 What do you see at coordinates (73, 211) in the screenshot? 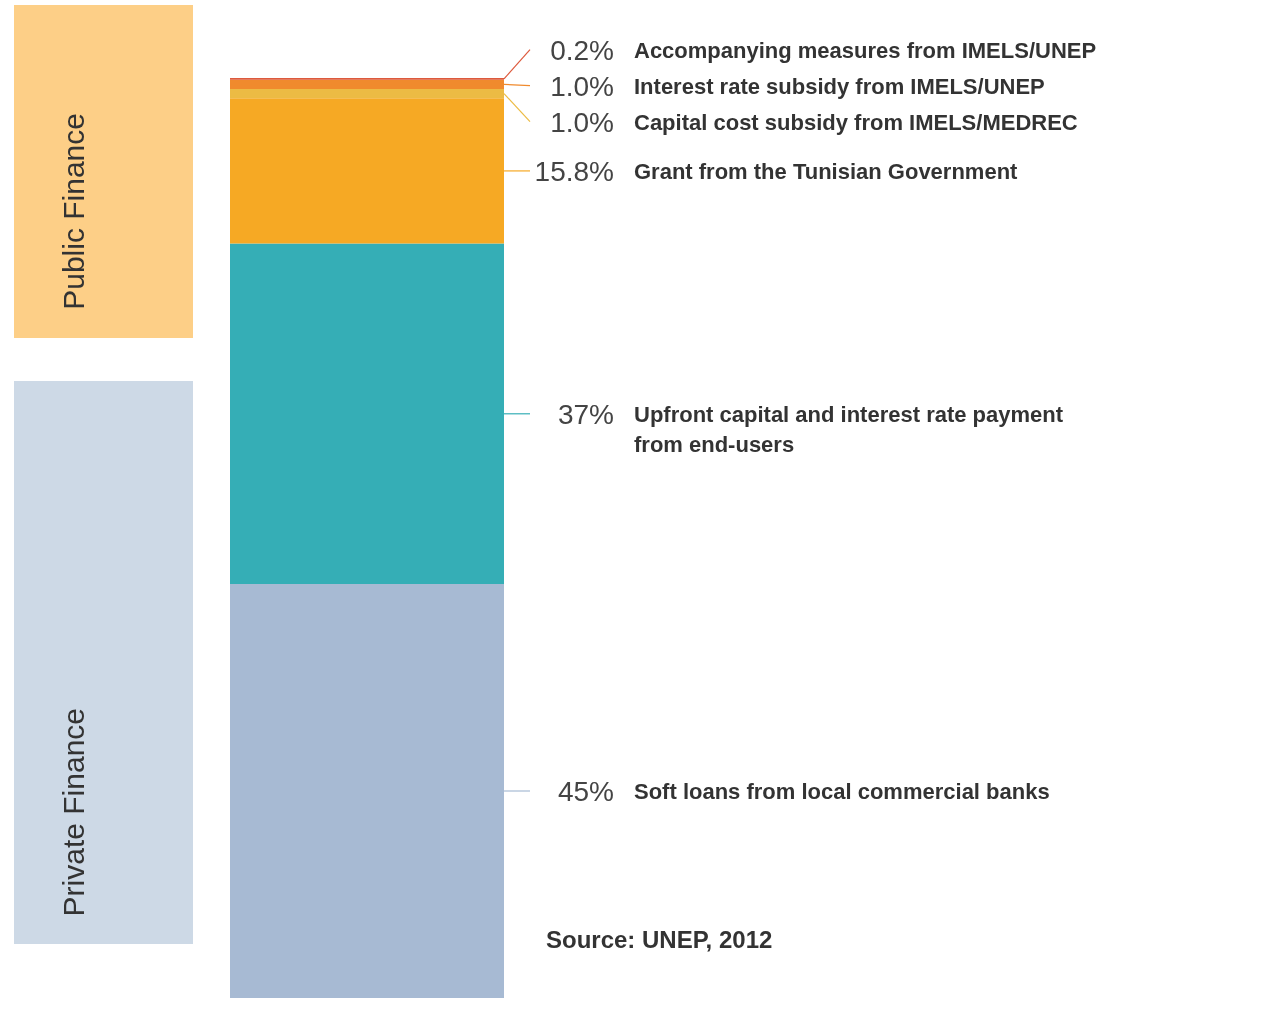
I see `text: Public Finance` at bounding box center [73, 211].